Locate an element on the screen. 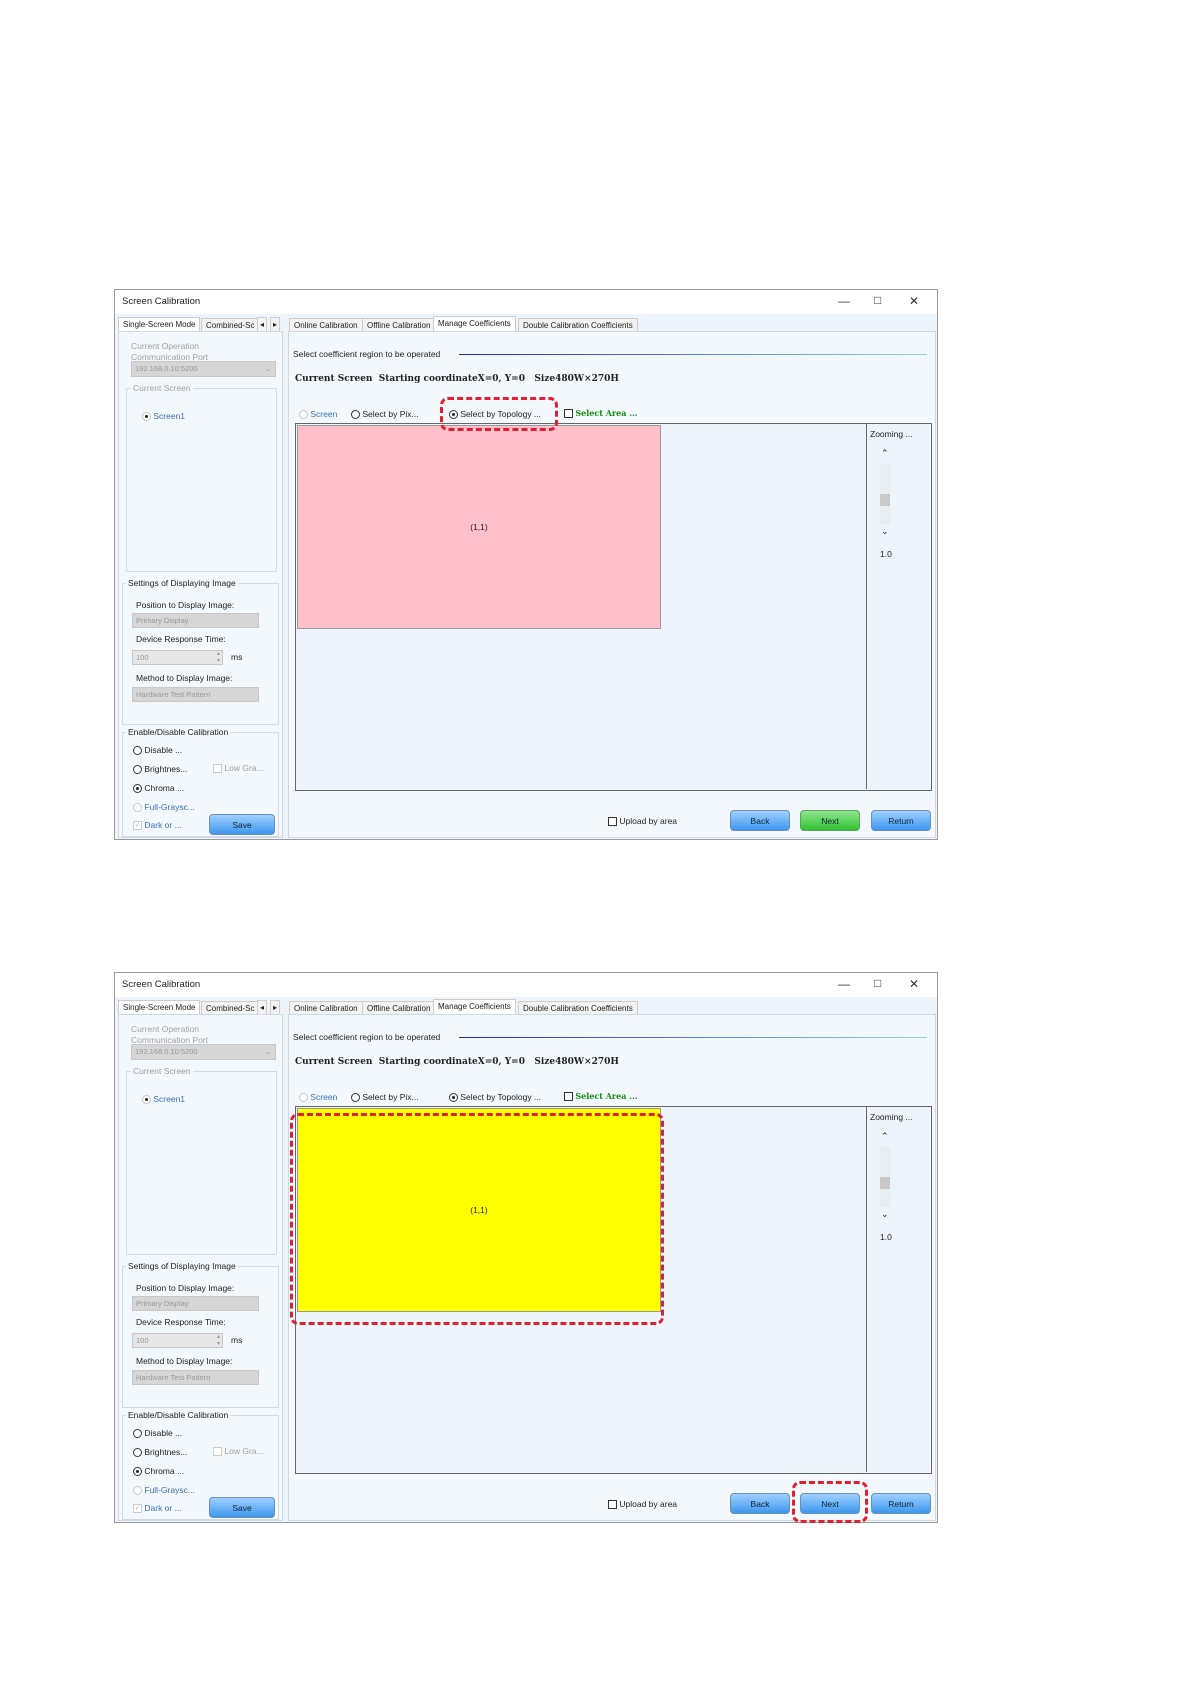  method-value: Hardware Test Pattern is located at coordinates (173, 694).